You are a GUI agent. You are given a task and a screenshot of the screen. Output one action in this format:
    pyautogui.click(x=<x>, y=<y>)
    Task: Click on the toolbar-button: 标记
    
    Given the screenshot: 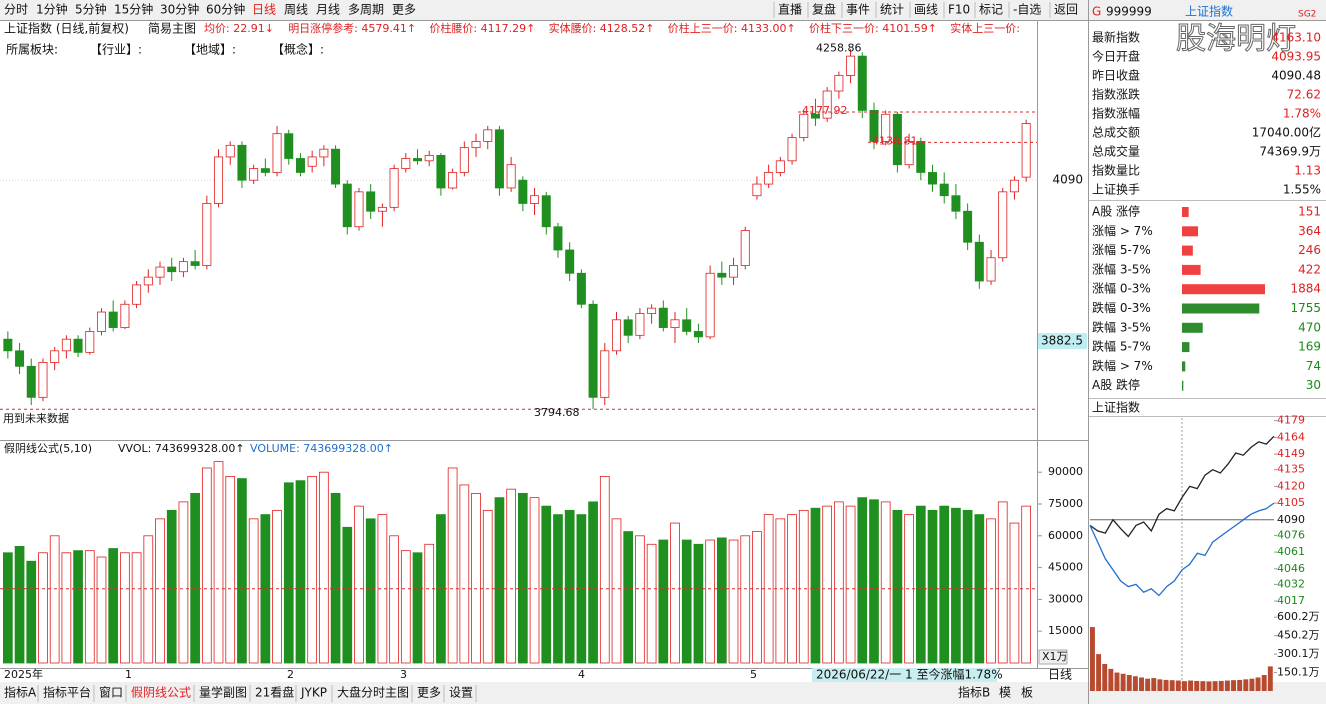 What is the action you would take?
    pyautogui.click(x=991, y=10)
    